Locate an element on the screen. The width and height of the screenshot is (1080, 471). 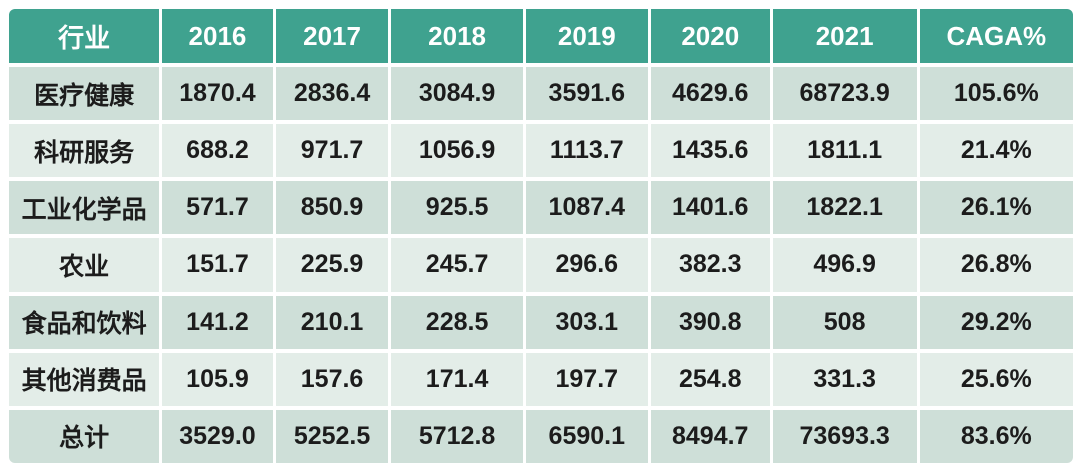
data-cell: 850.9 is located at coordinates (332, 208).